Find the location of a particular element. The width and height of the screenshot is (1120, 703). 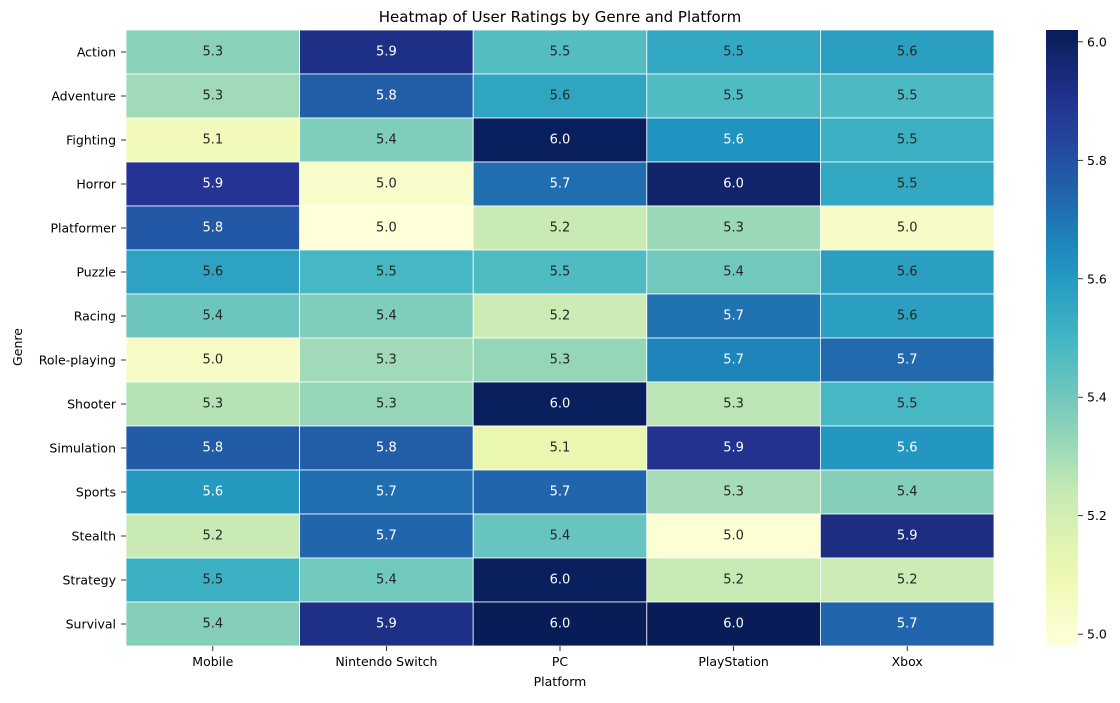

cell-value-label: 5.8 is located at coordinates (386, 448).